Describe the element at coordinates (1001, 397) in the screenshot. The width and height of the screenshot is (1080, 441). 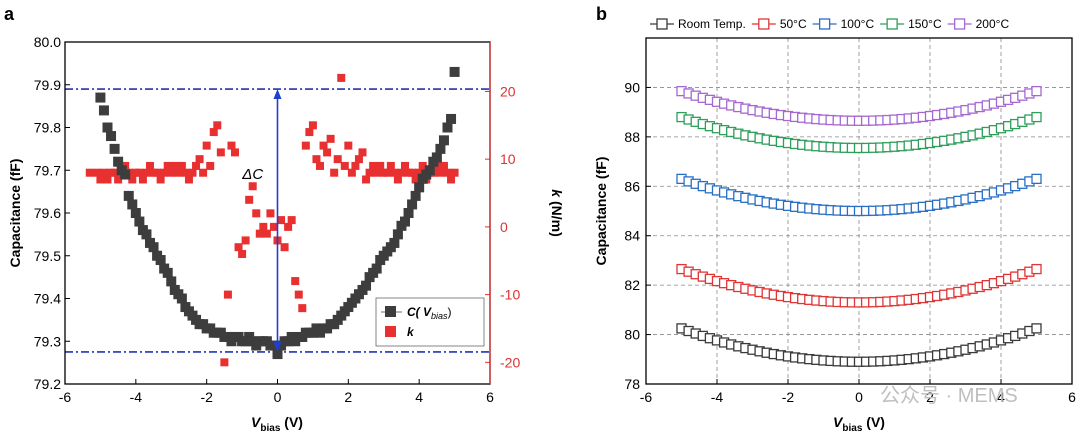
I see `b-x-tick-label: 4` at that location.